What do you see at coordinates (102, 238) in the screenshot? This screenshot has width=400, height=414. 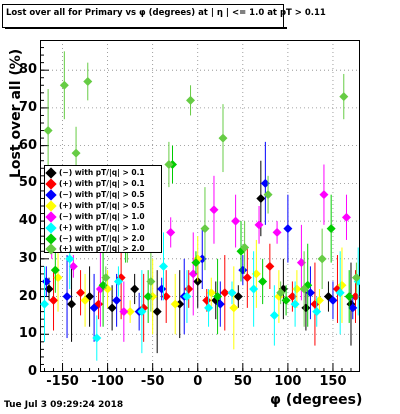 I see `legend-label: (−) with pT/|q| > 2.0` at bounding box center [102, 238].